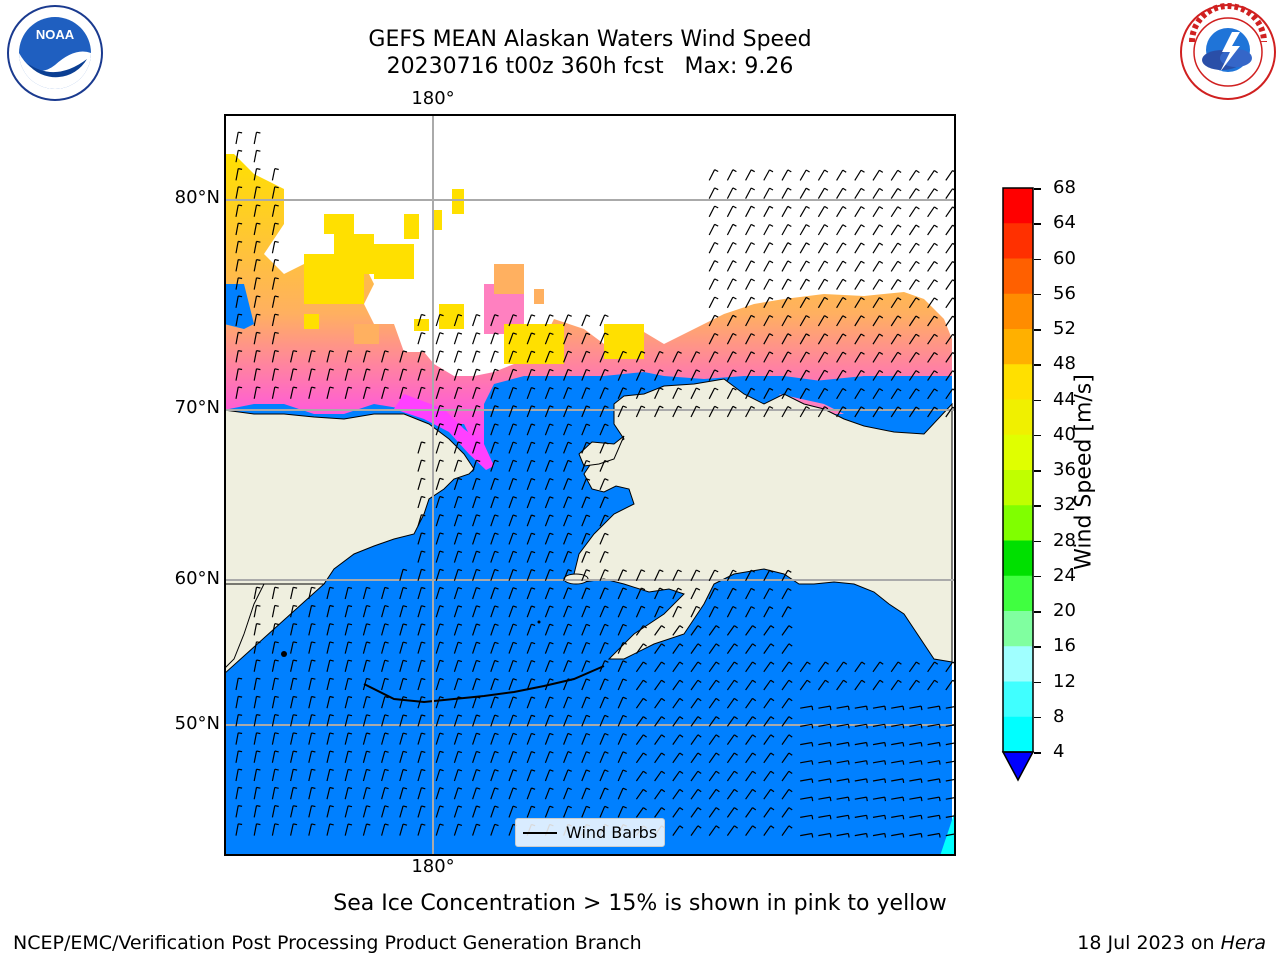  Describe the element at coordinates (197, 578) in the screenshot. I see `lat-label-60n: 60°N` at that location.